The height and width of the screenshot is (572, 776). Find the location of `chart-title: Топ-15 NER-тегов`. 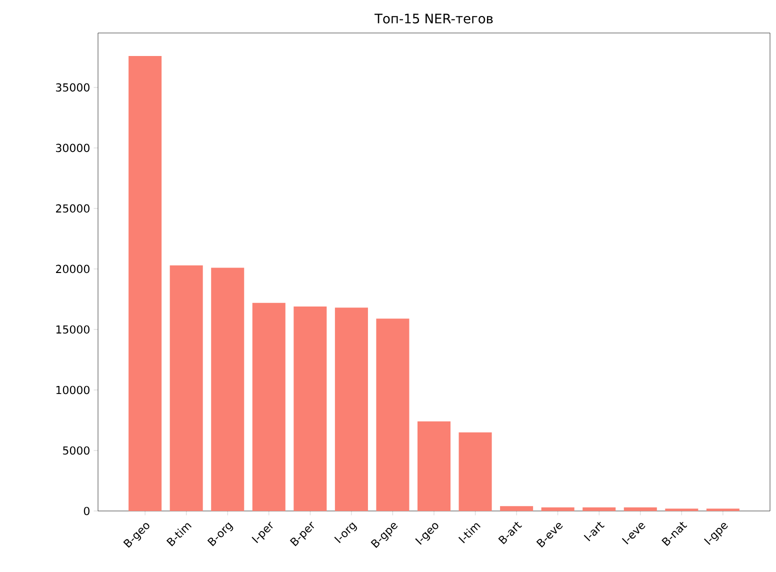

chart-title: Топ-15 NER-тегов is located at coordinates (433, 19).